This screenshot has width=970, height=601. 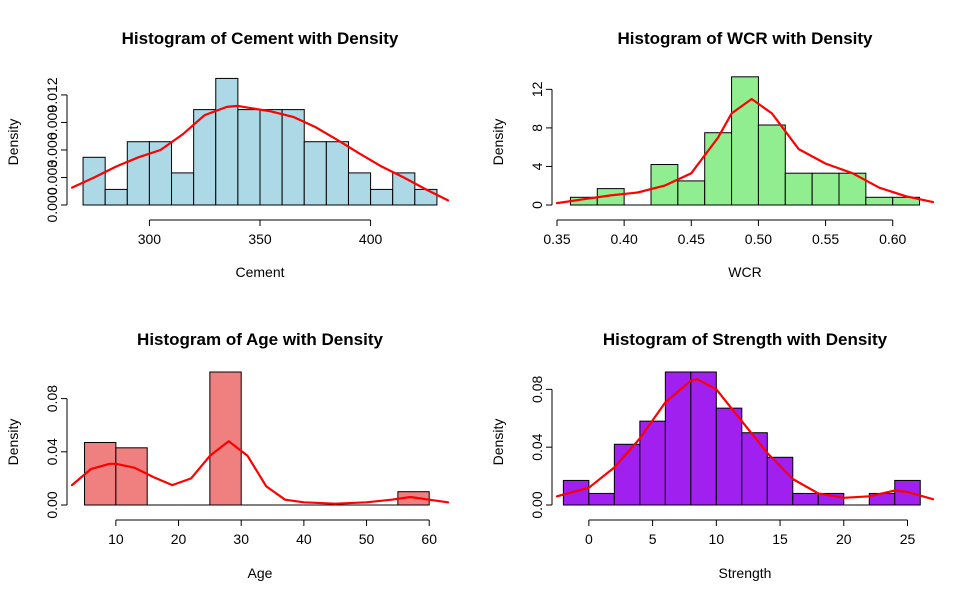 I want to click on x-tick-label: 40, so click(x=304, y=539).